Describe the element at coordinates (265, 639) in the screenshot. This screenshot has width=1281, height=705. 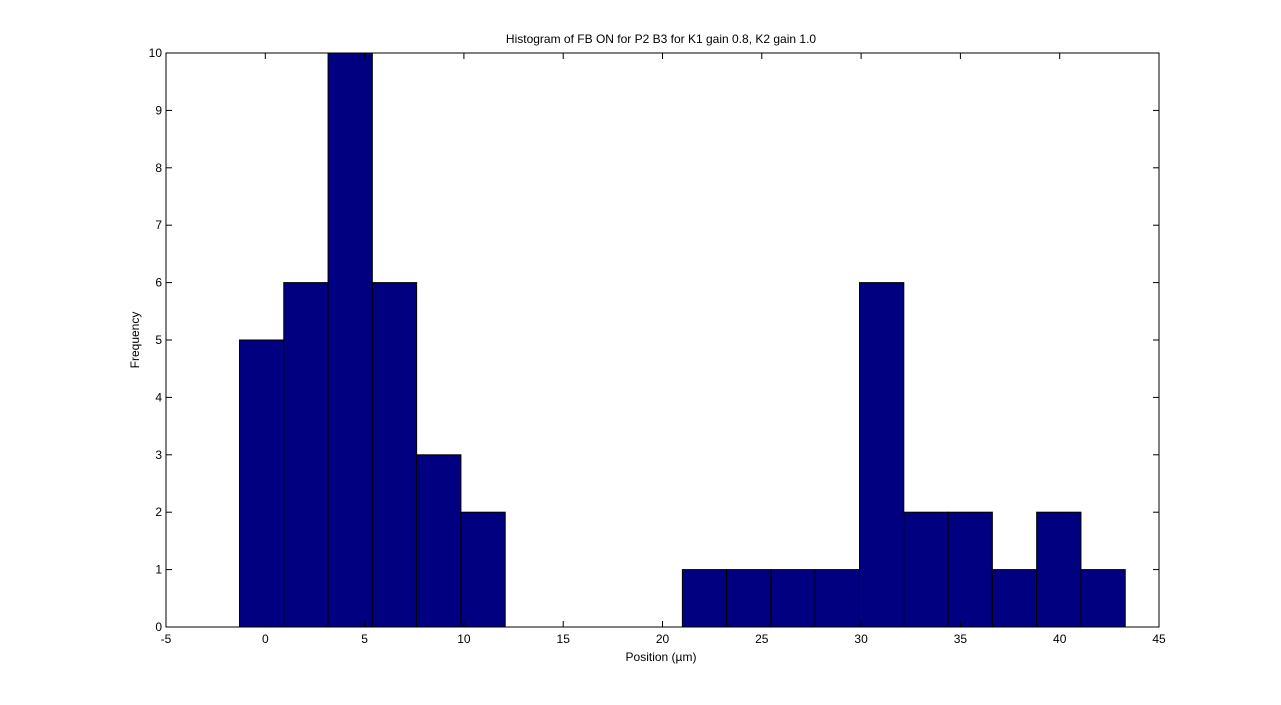
I see `x-tick-label: 0` at that location.